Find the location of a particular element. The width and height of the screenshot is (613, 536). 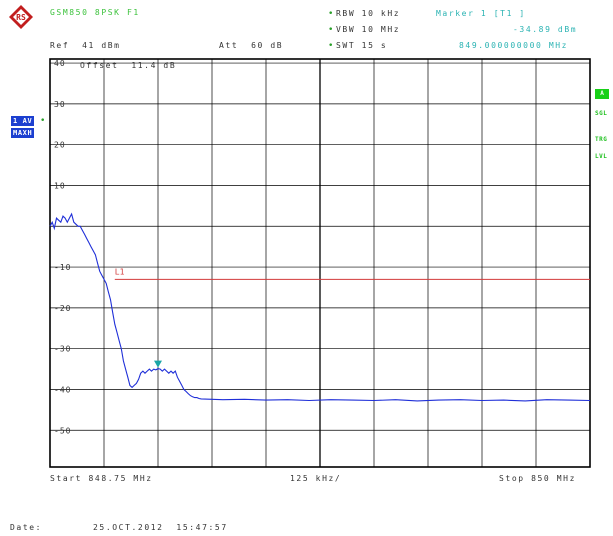

svg-text: RS is located at coordinates (21, 17).